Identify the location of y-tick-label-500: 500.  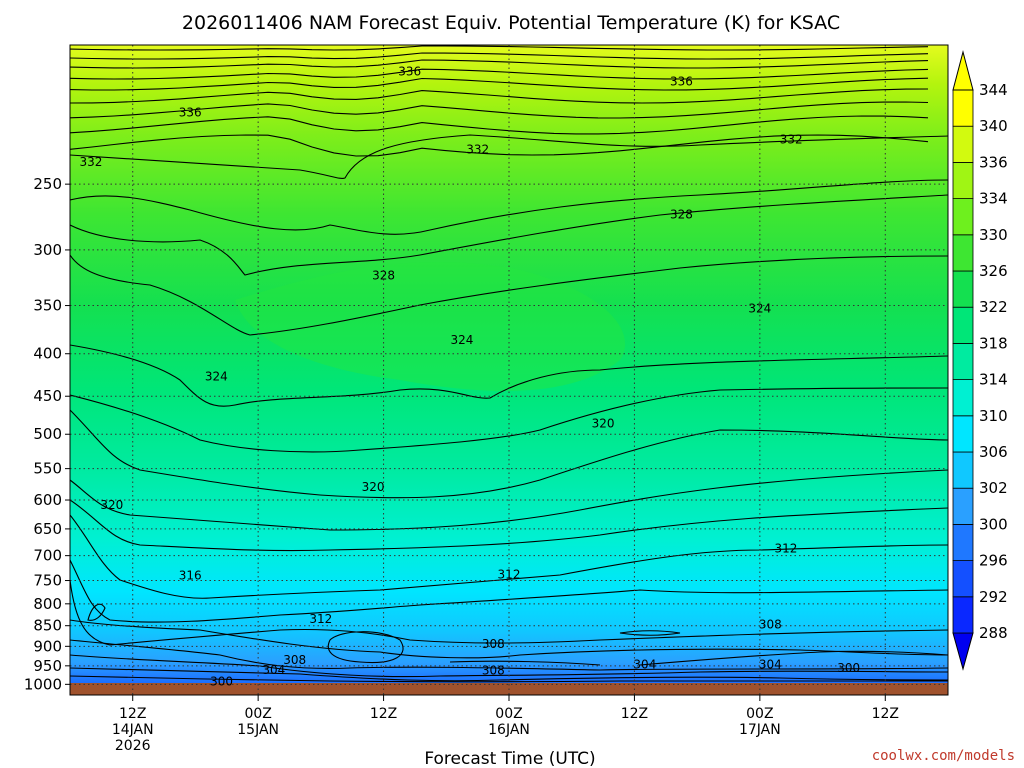
(47, 434).